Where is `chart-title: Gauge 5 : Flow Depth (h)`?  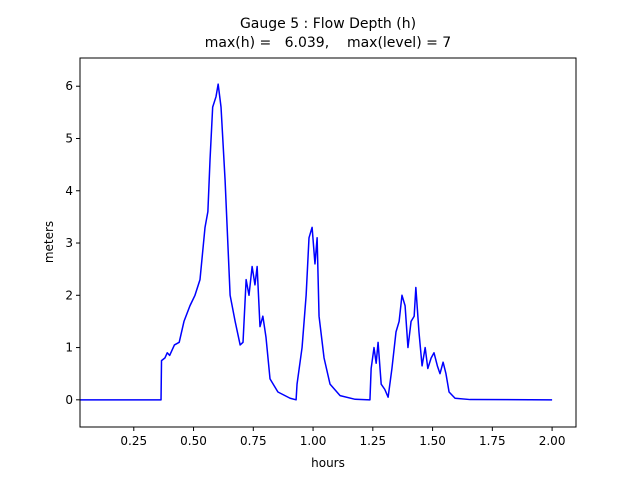 chart-title: Gauge 5 : Flow Depth (h) is located at coordinates (328, 24).